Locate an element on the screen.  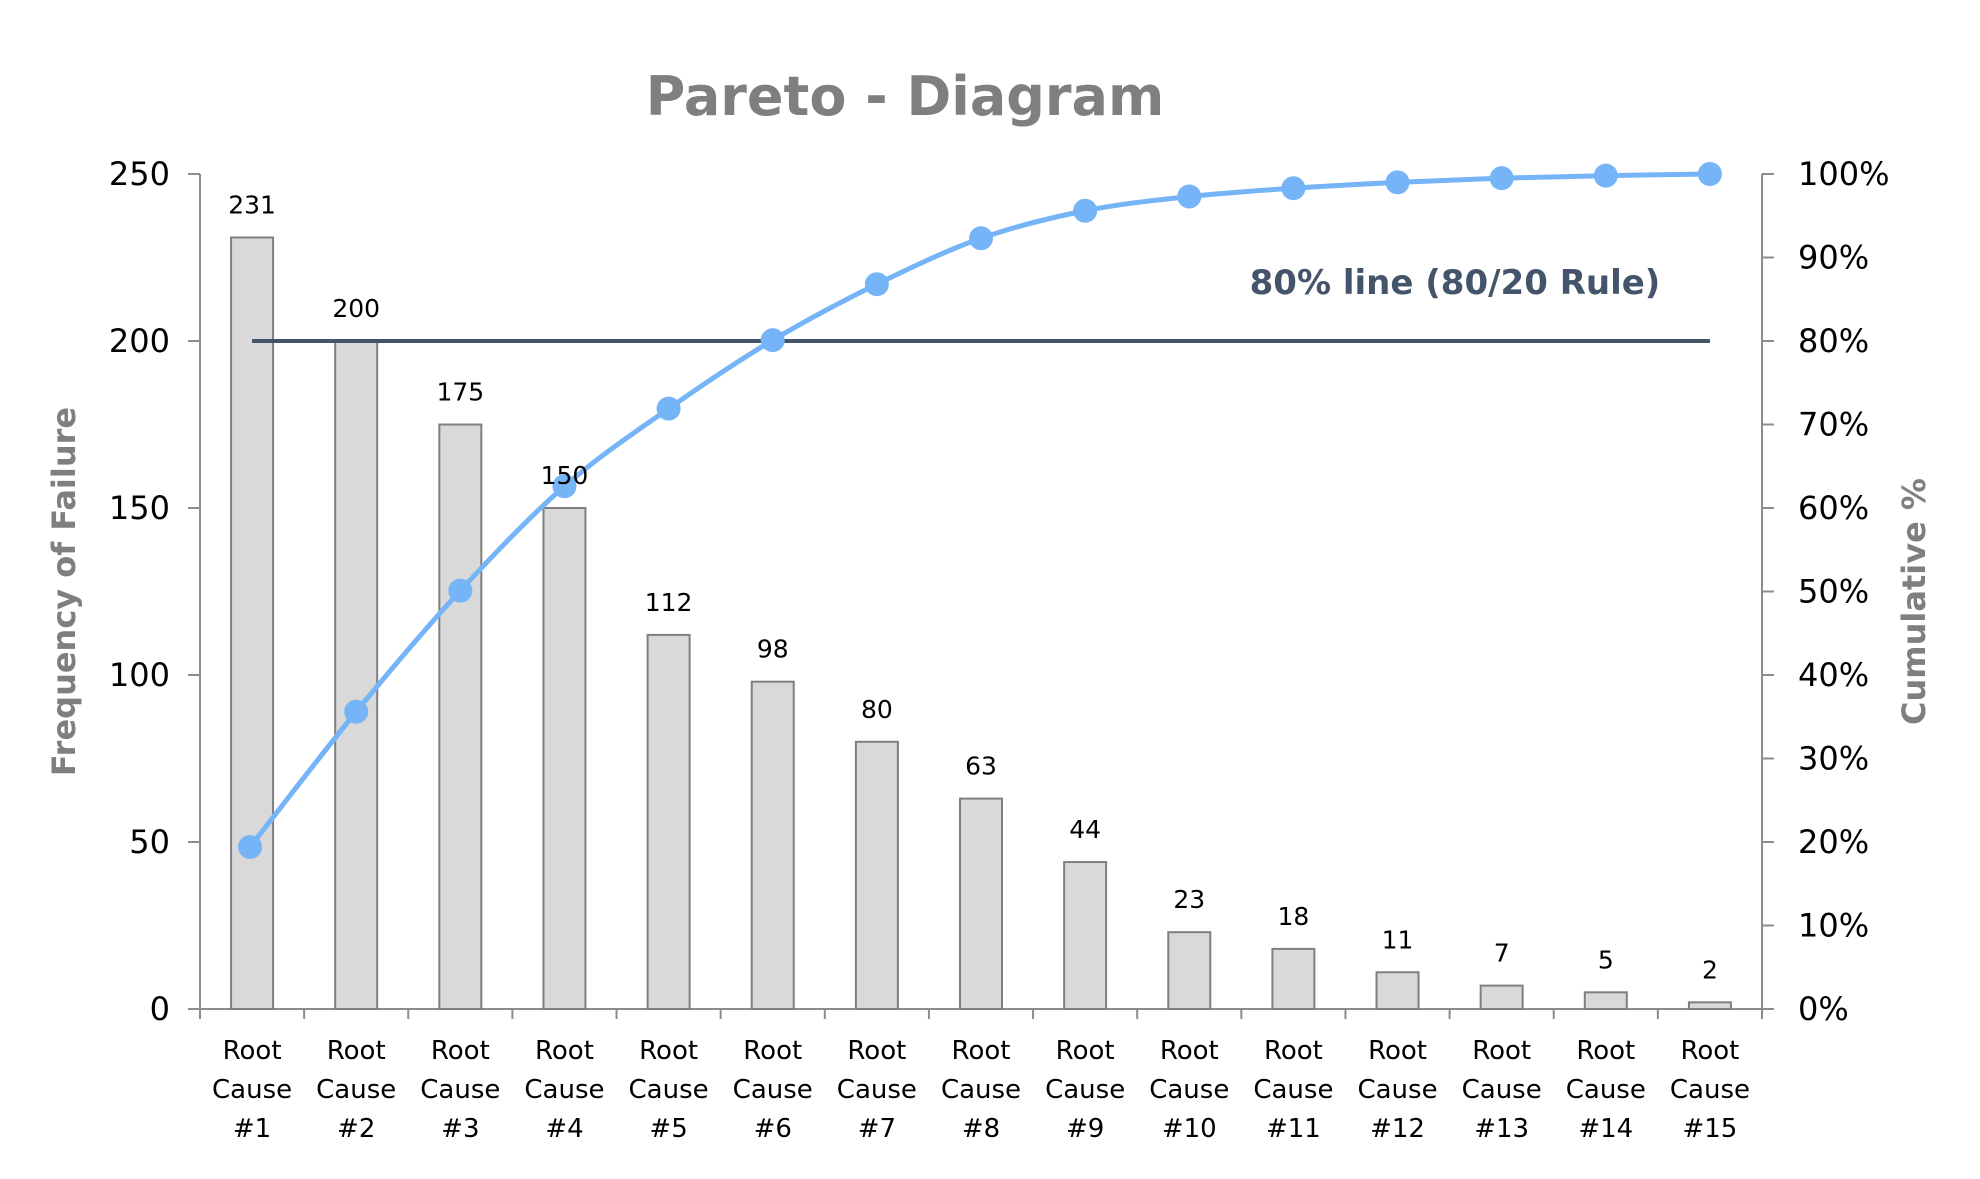
y2-tick-label: 100% is located at coordinates (1843, 174).